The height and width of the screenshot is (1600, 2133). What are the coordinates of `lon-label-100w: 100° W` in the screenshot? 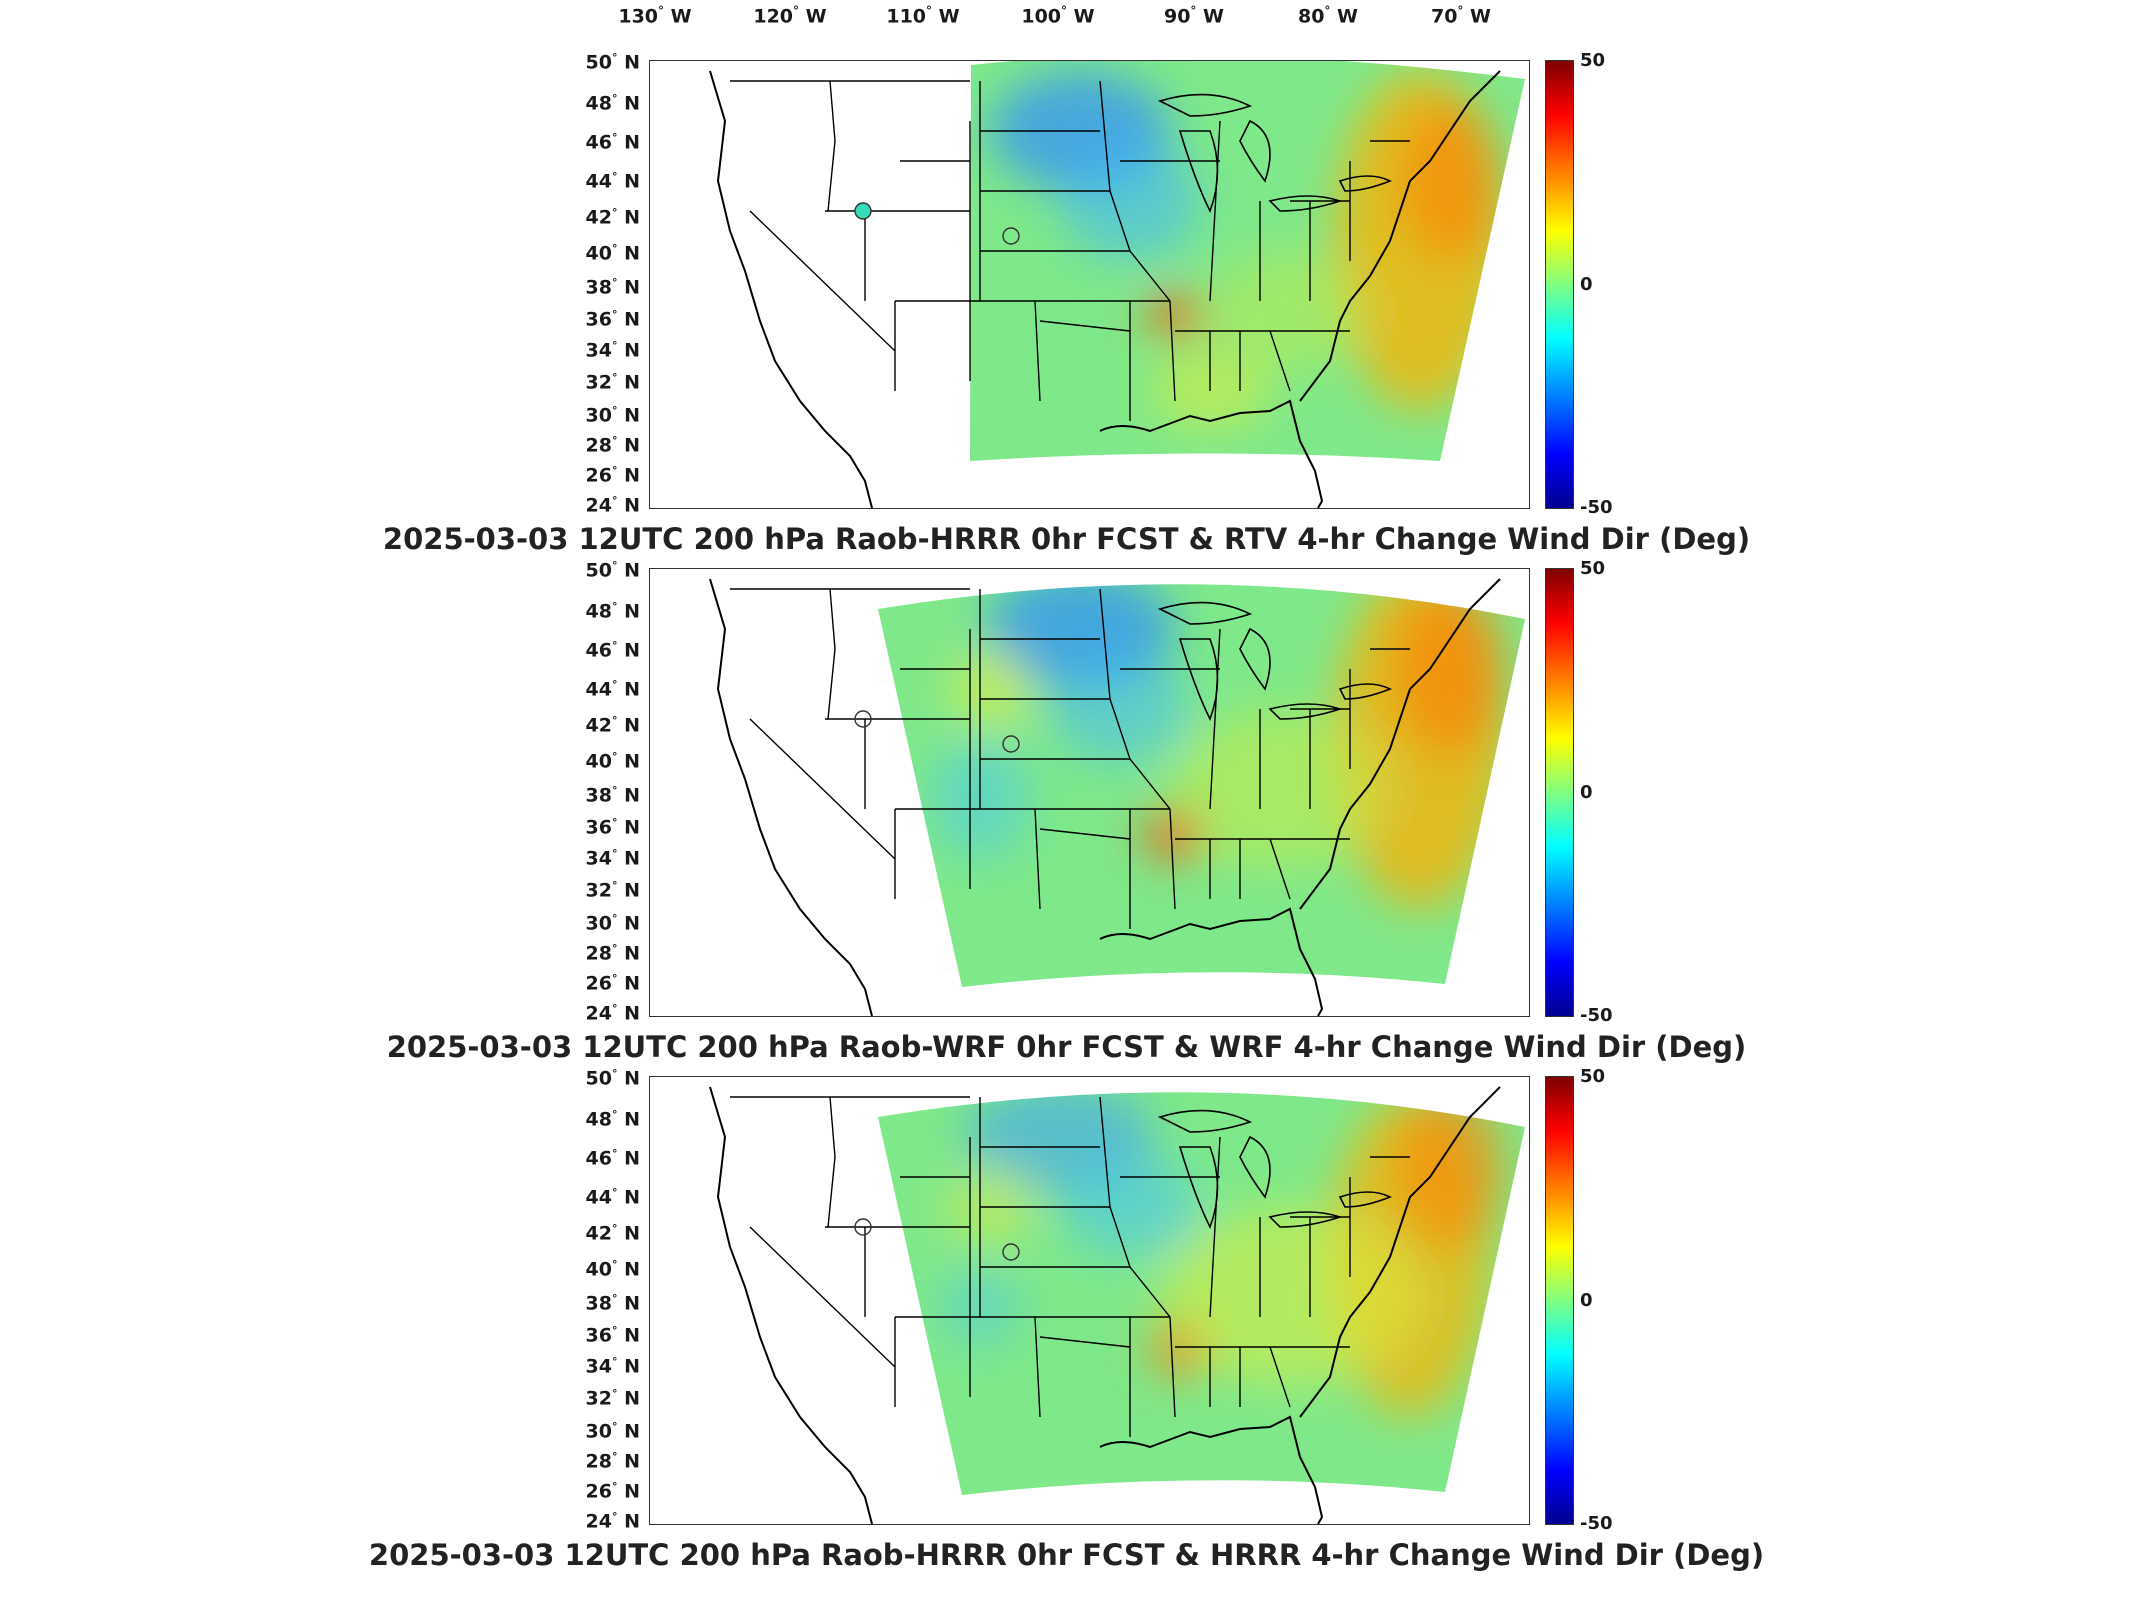 It's located at (1058, 16).